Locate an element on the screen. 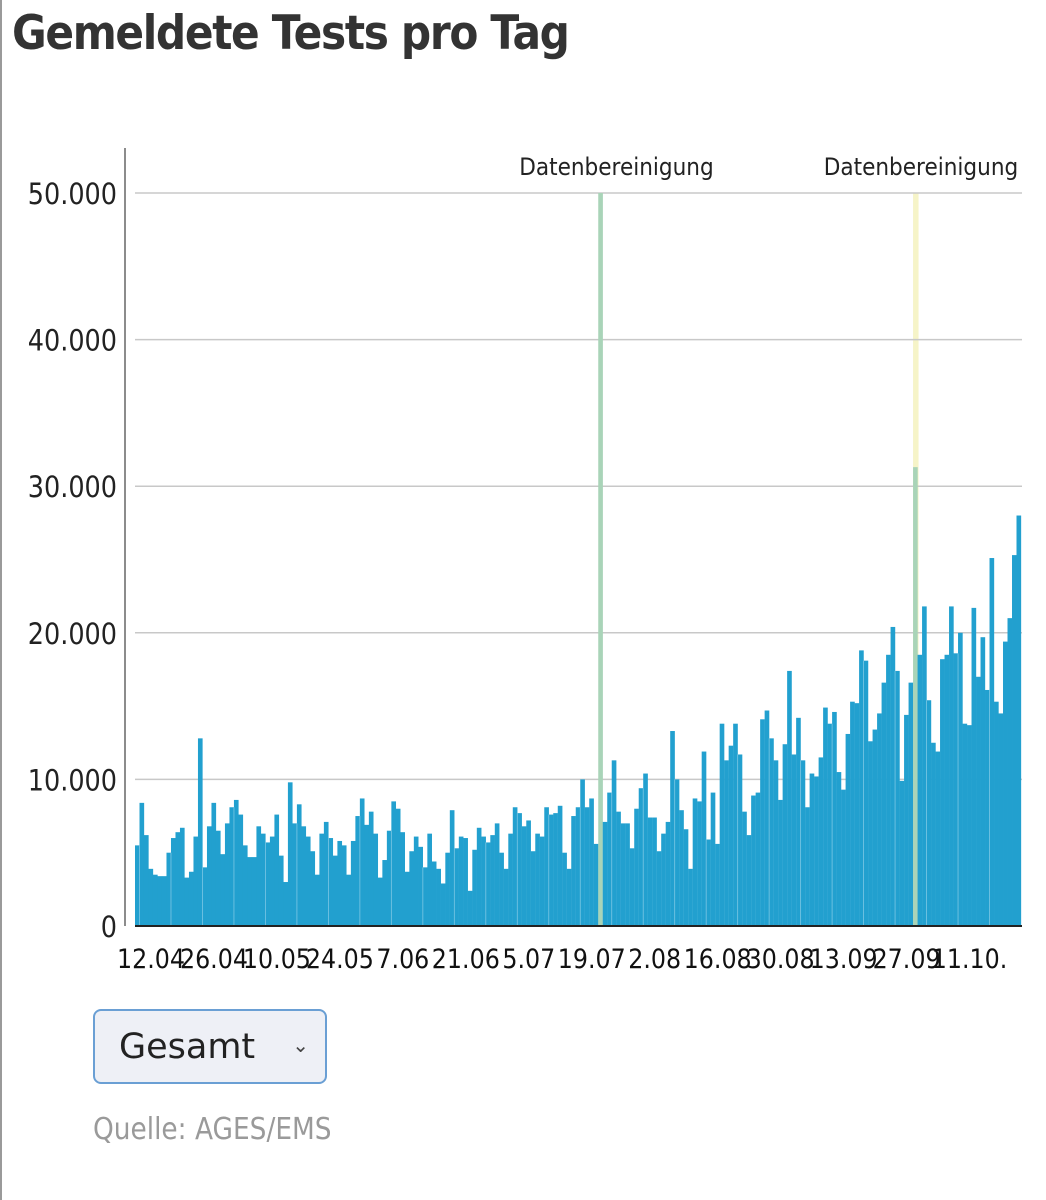  x-tick-label: 7.06 is located at coordinates (402, 959).